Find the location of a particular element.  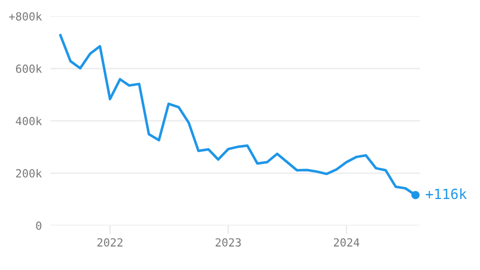

y-tick-label: 200k is located at coordinates (29, 173).